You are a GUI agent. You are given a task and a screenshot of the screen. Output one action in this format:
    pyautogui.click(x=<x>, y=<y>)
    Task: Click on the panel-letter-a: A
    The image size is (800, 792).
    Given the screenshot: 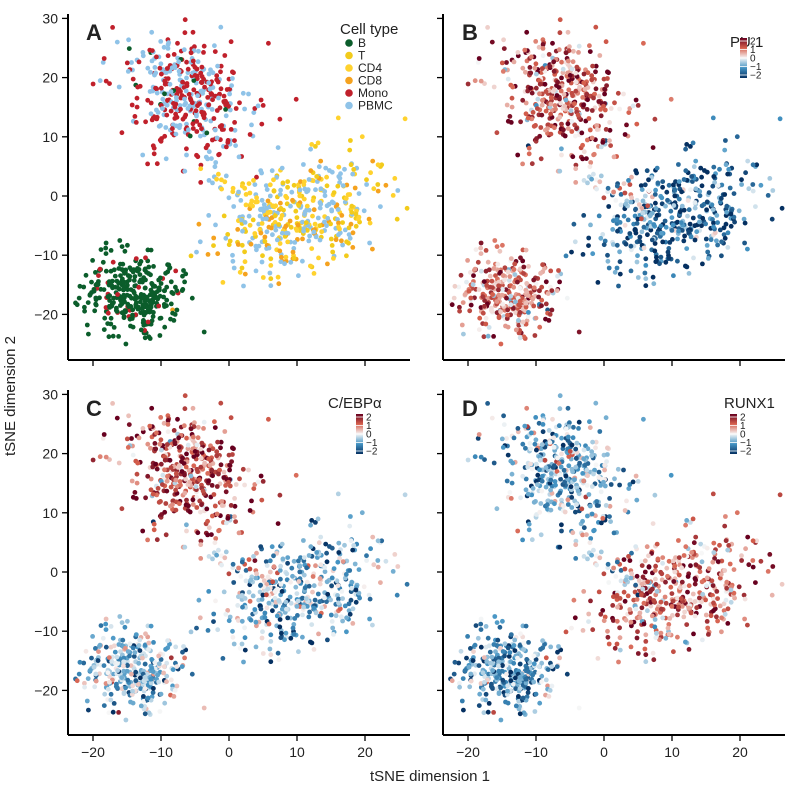 What is the action you would take?
    pyautogui.click(x=94, y=32)
    